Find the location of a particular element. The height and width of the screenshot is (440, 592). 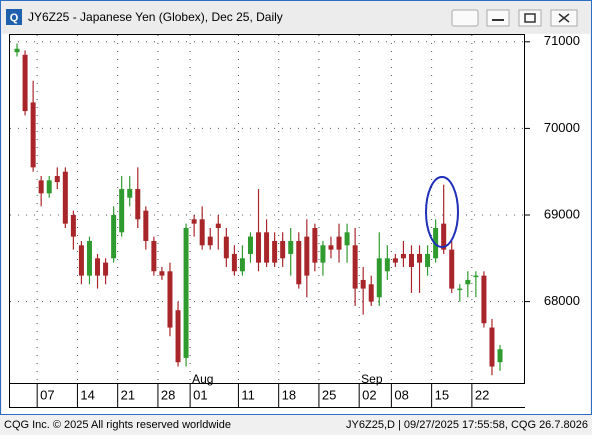

maximize-icon is located at coordinates (530, 18).